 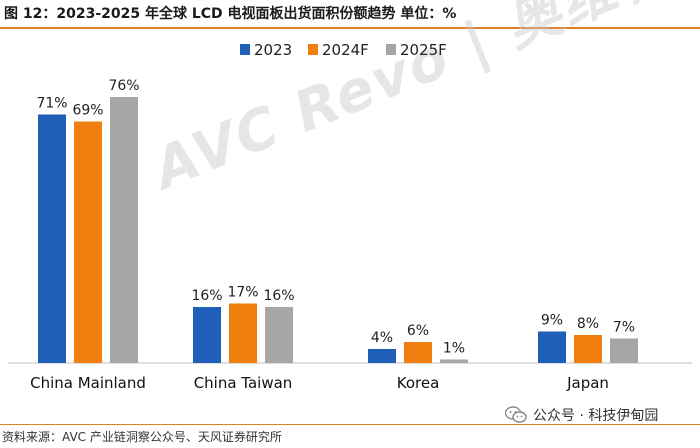 I want to click on data-label: 1%, so click(x=454, y=349).